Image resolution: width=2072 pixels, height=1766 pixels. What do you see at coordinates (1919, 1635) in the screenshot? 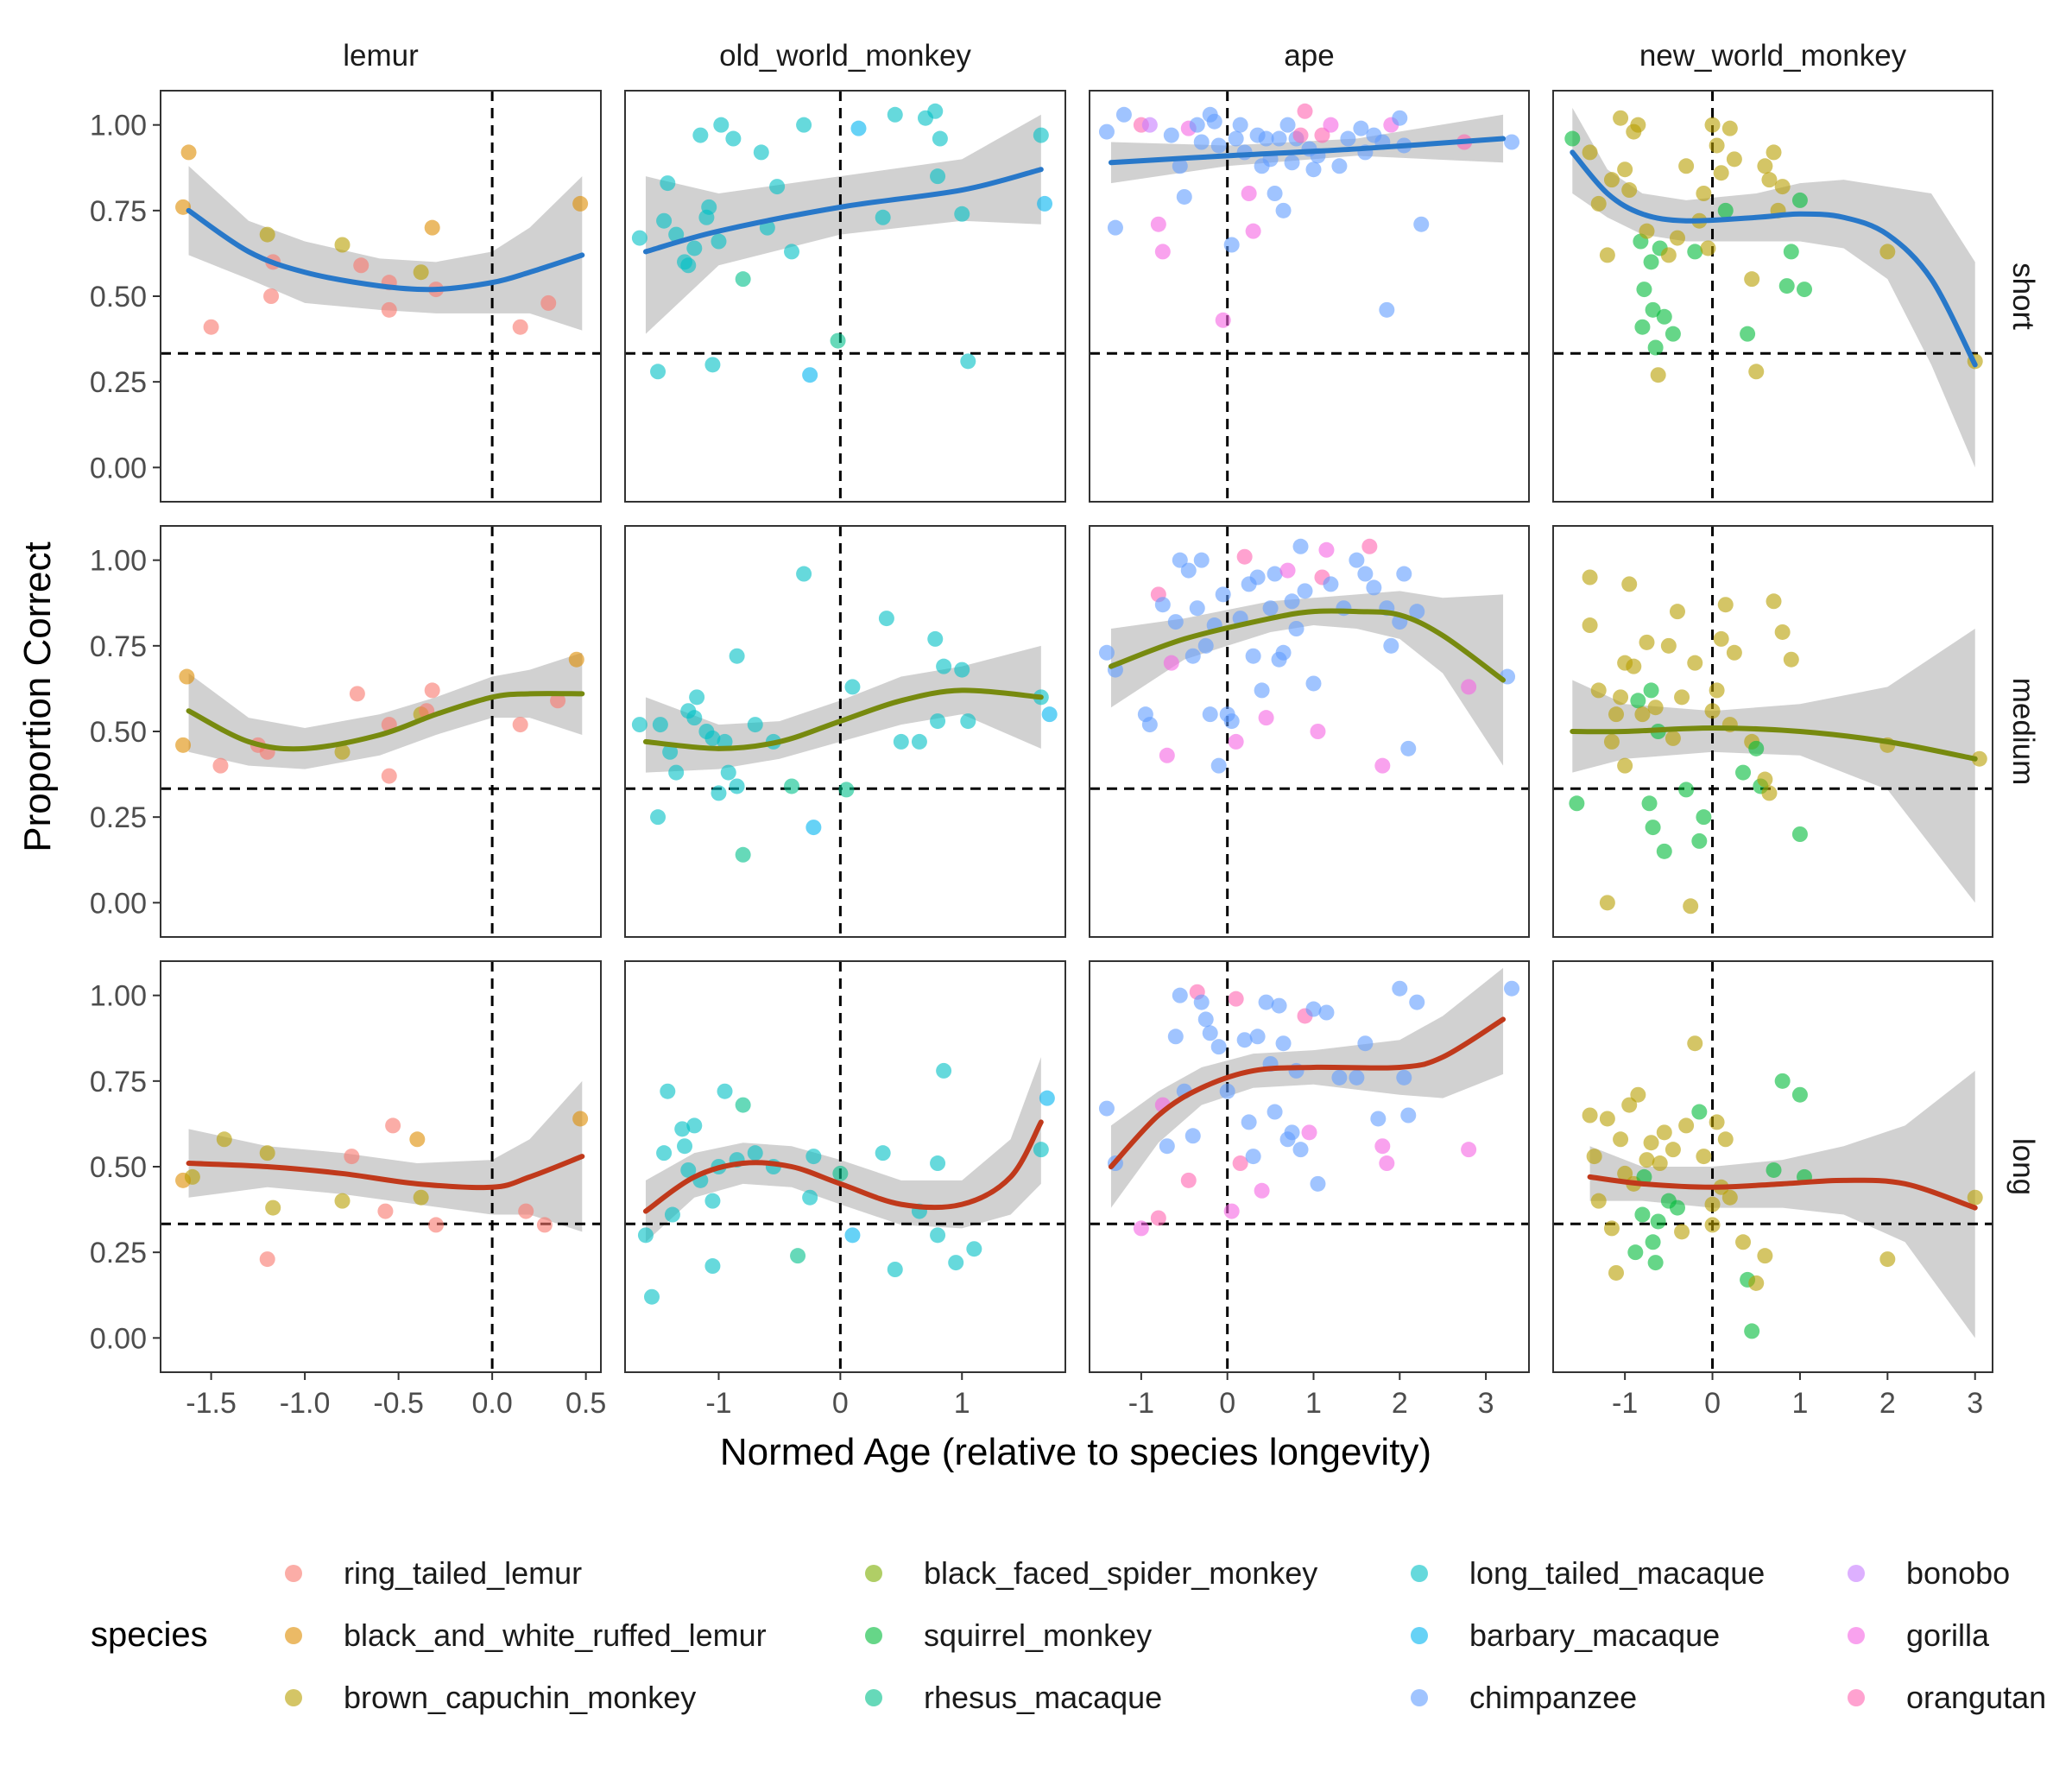
I see `legend-item-gorilla: gorilla` at bounding box center [1919, 1635].